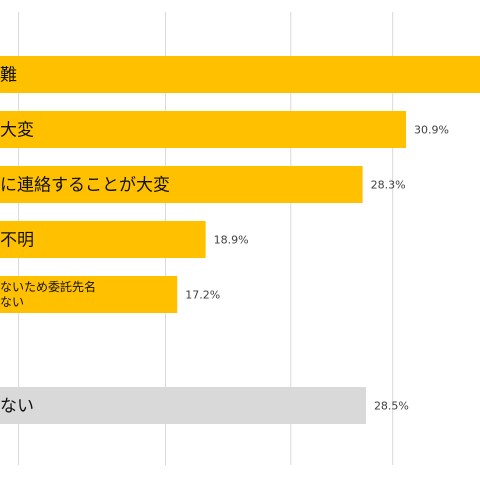 Image resolution: width=480 pixels, height=480 pixels. What do you see at coordinates (8, 76) in the screenshot?
I see `category-label-0-0: 難` at bounding box center [8, 76].